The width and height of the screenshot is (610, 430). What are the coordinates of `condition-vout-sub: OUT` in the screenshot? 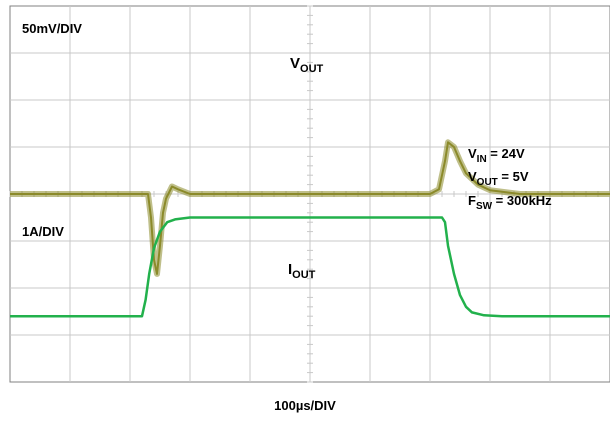 It's located at (487, 182).